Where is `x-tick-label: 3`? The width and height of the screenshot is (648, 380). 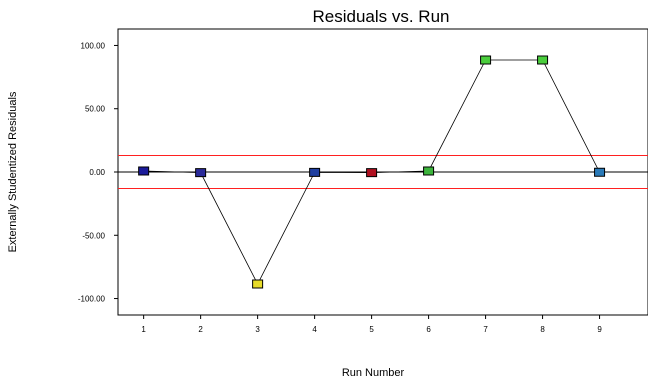 x-tick-label: 3 is located at coordinates (257, 329).